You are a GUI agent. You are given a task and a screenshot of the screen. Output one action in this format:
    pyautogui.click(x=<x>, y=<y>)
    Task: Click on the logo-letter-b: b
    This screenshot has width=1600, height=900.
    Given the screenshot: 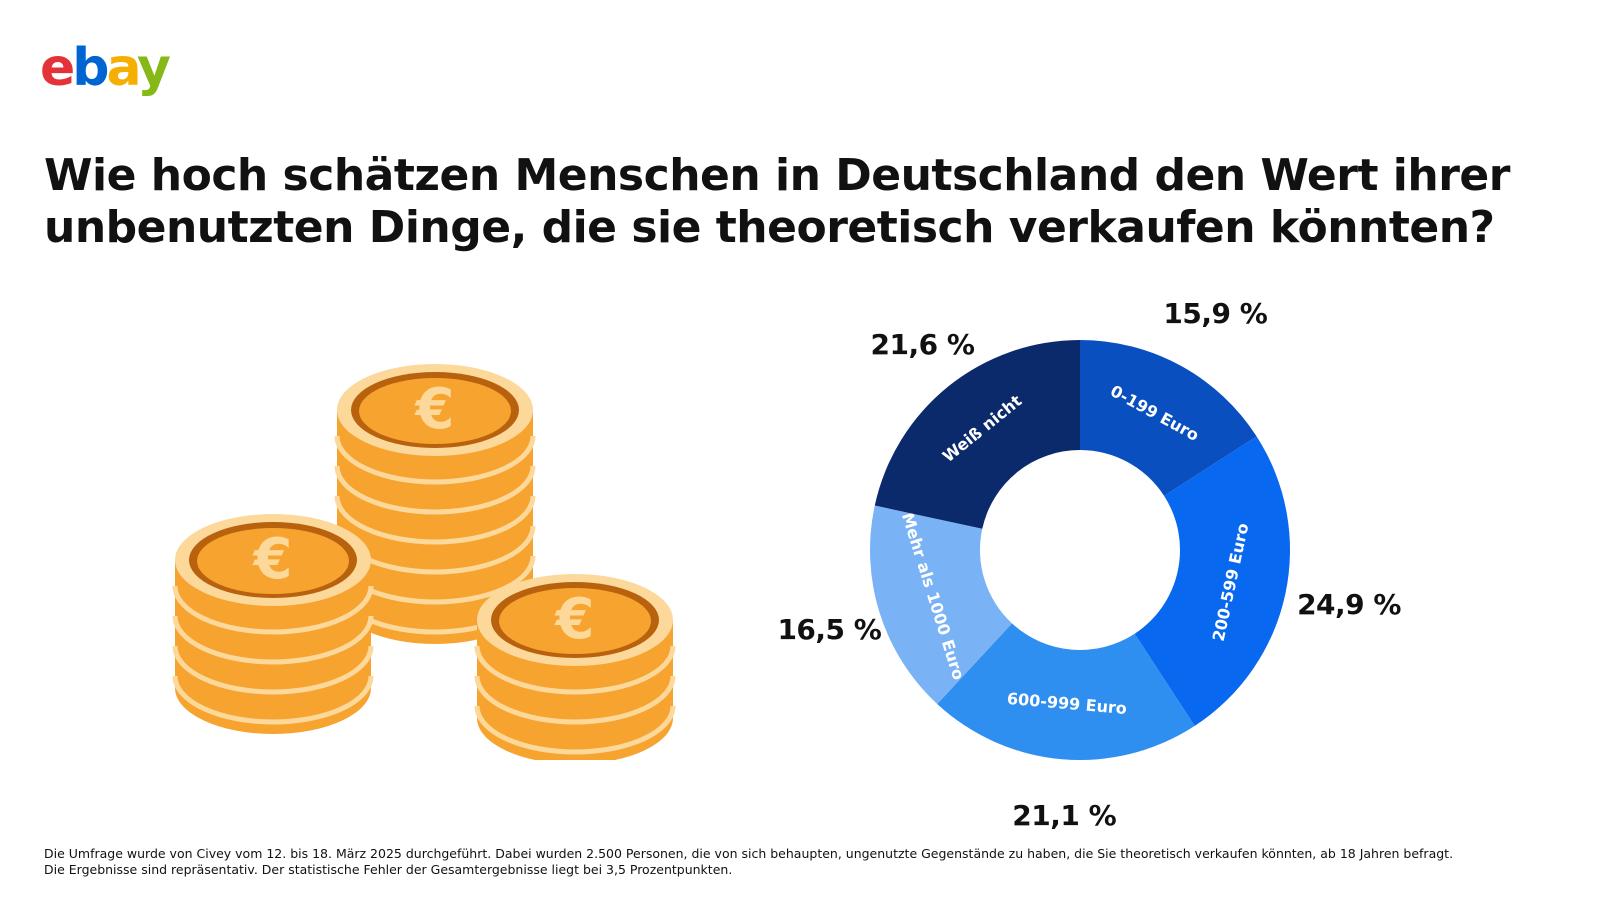 What is the action you would take?
    pyautogui.click(x=89, y=68)
    